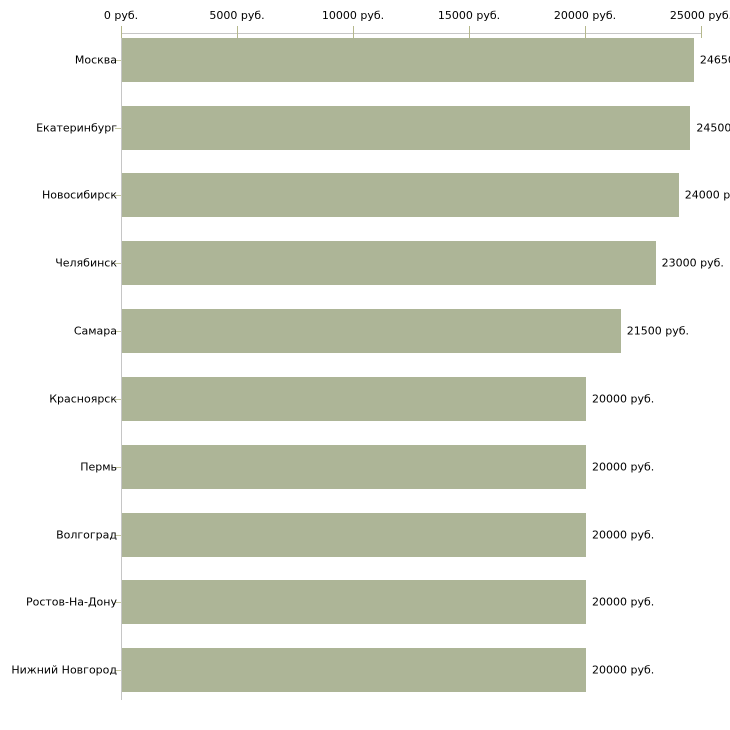  Describe the element at coordinates (713, 128) in the screenshot. I see `value-label: 24500 руб.` at that location.